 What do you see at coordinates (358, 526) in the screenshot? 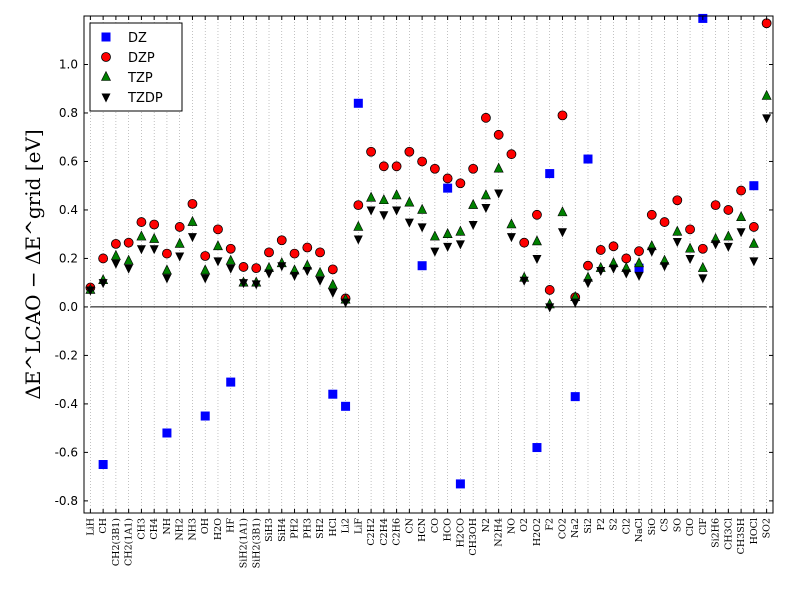
I see `x-tick-label: LiF` at bounding box center [358, 526].